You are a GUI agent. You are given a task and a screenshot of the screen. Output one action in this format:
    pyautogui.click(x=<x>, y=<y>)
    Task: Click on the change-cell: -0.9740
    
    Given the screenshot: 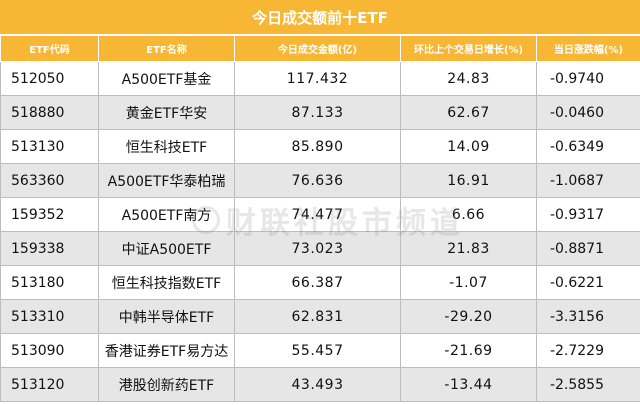 What is the action you would take?
    pyautogui.click(x=588, y=78)
    